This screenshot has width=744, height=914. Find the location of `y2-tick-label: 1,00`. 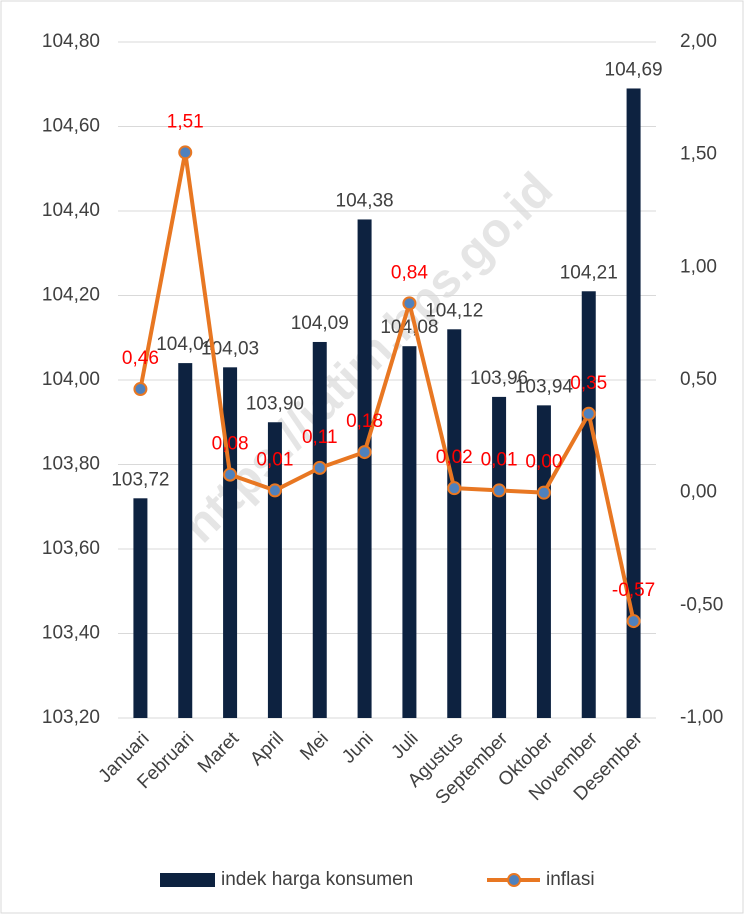

y2-tick-label: 1,00 is located at coordinates (698, 266).